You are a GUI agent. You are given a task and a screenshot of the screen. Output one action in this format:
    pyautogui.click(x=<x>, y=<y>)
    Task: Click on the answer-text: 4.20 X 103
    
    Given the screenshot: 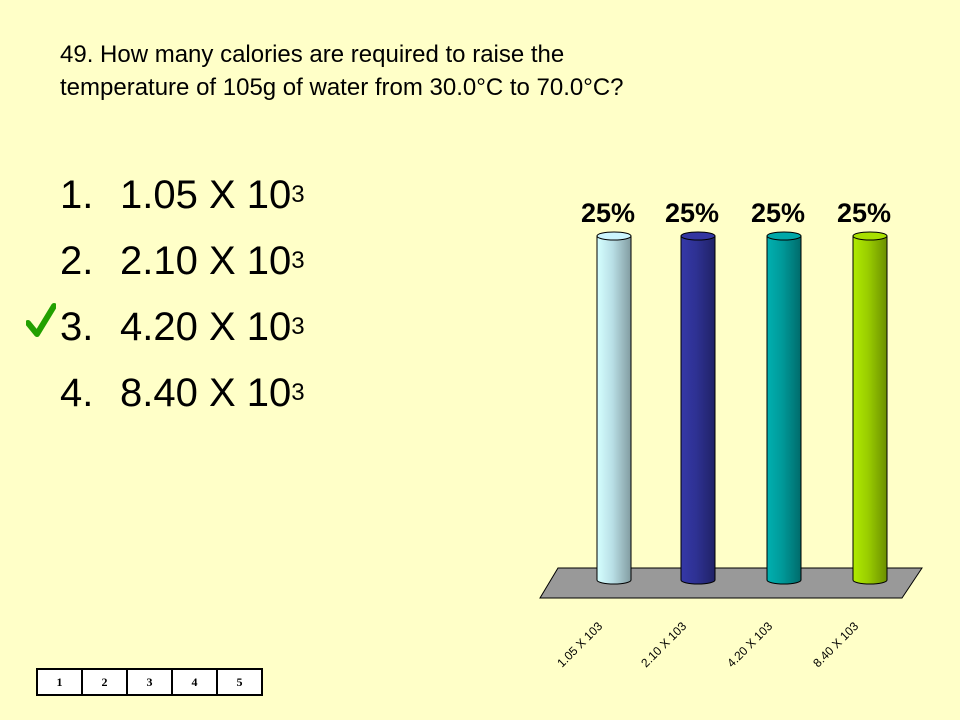 What is the action you would take?
    pyautogui.click(x=212, y=327)
    